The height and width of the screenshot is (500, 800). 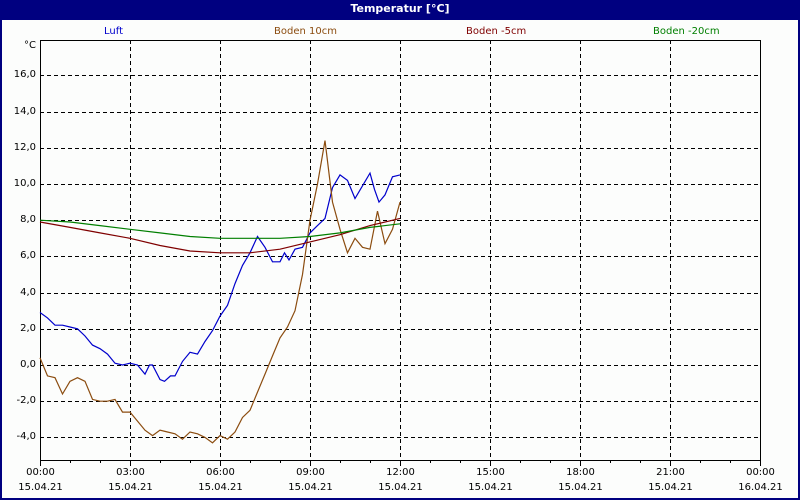 I want to click on legend-item: Boden -20cm, so click(x=686, y=31).